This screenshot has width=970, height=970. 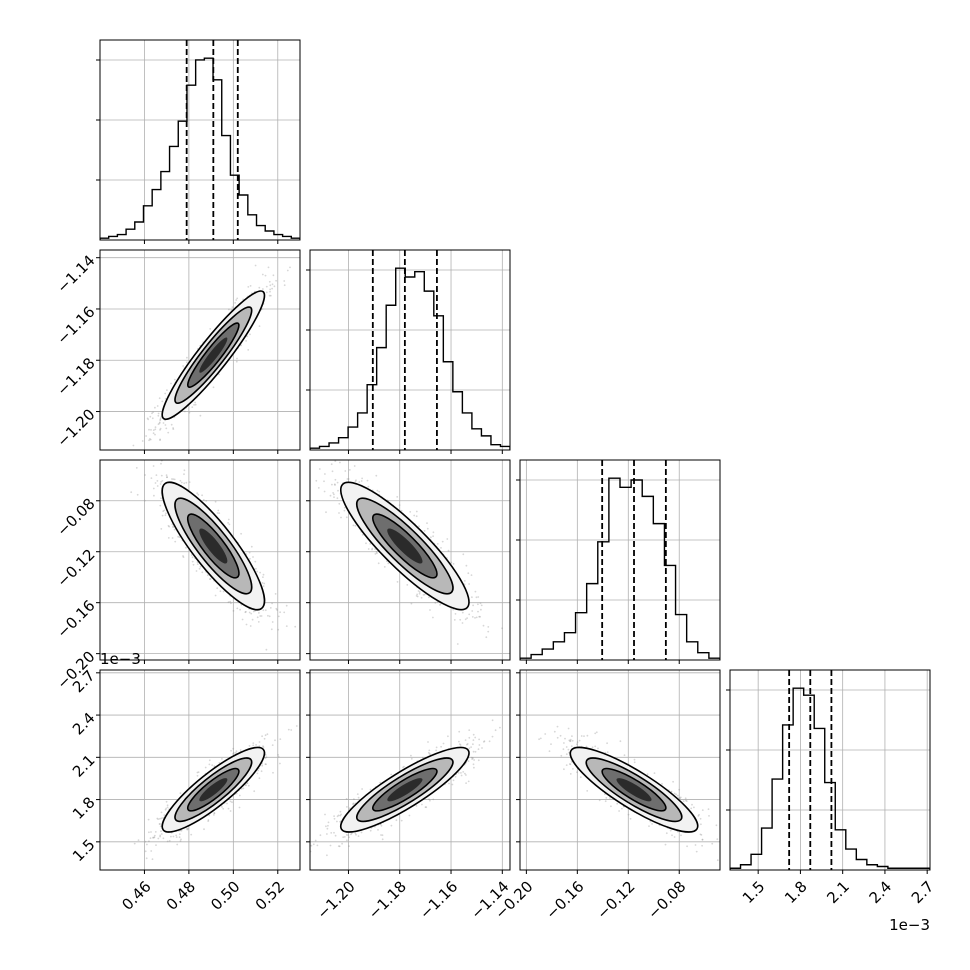 What do you see at coordinates (200, 148) in the screenshot?
I see `histogram-step` at bounding box center [200, 148].